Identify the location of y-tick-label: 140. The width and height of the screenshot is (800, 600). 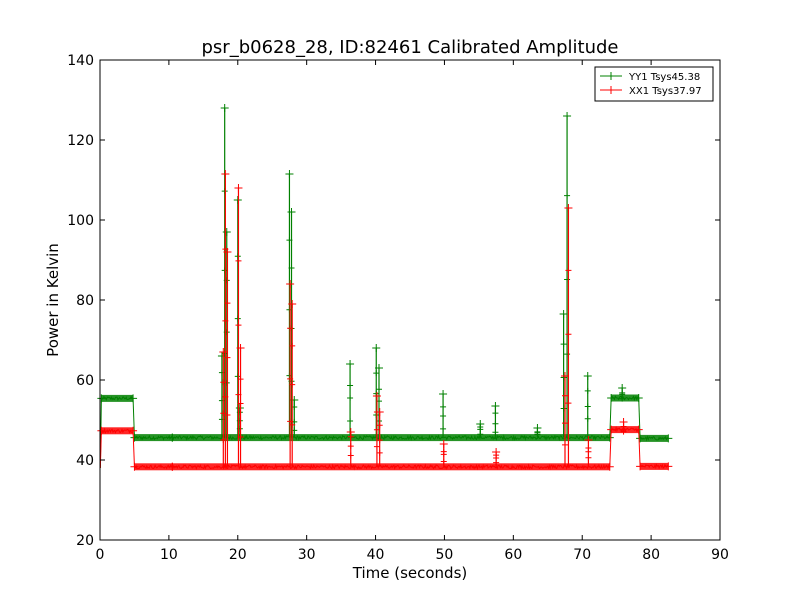
(80, 61).